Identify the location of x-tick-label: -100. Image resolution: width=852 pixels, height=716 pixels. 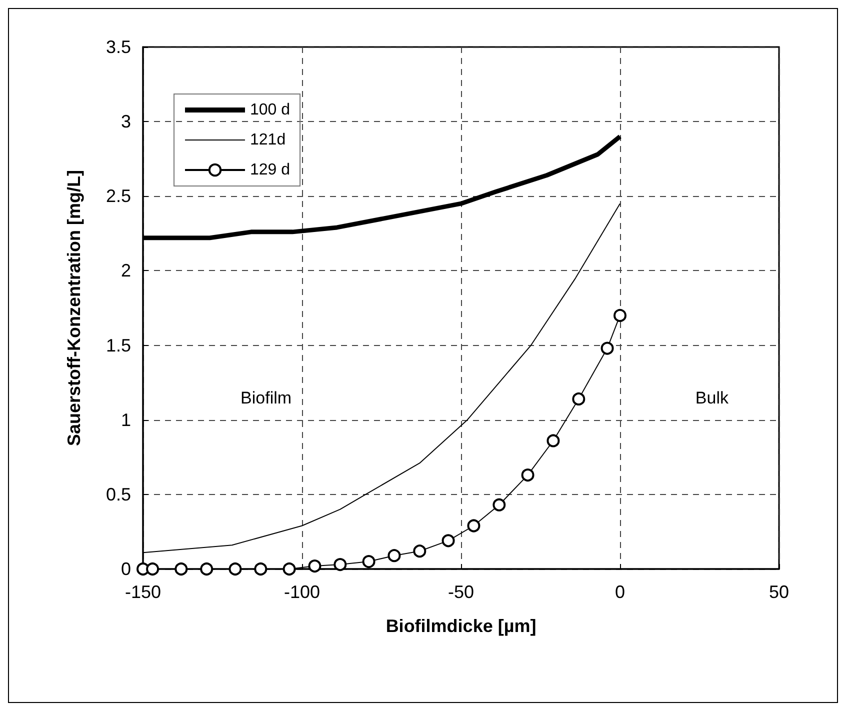
(302, 592).